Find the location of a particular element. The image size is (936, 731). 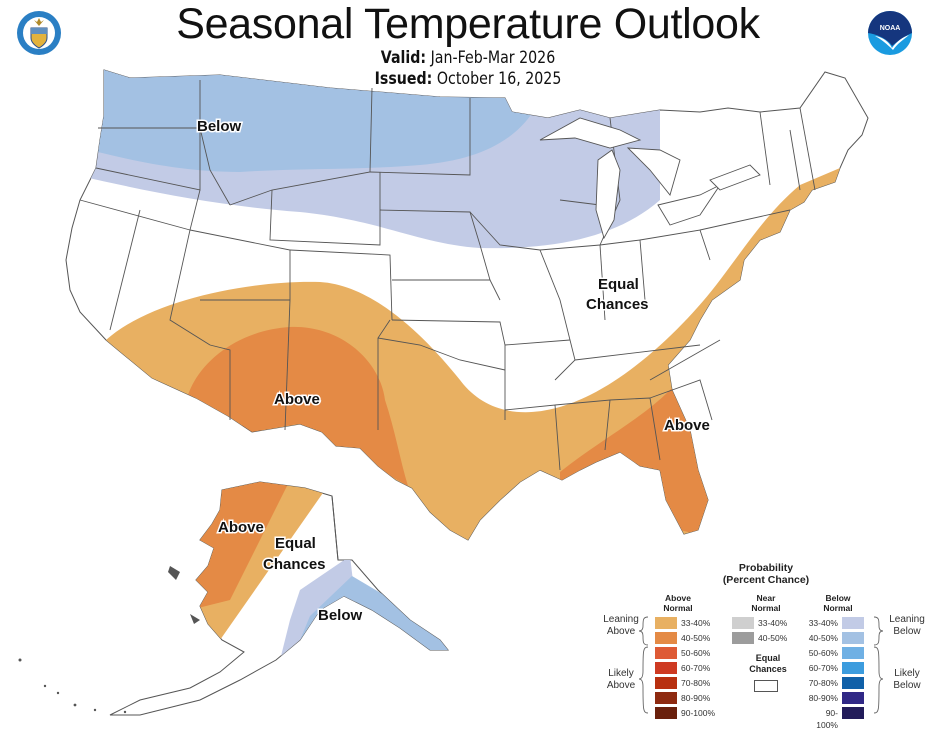

legend-leaning-above: Leaning Above is located at coordinates (621, 625).